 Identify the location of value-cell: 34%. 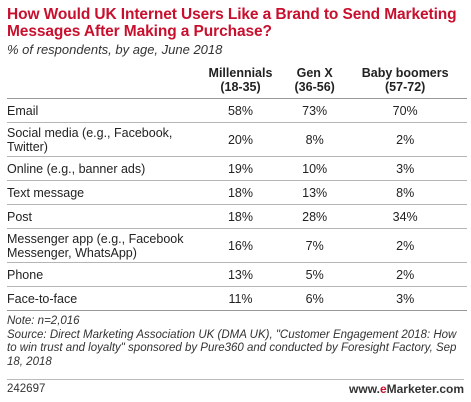
(405, 216).